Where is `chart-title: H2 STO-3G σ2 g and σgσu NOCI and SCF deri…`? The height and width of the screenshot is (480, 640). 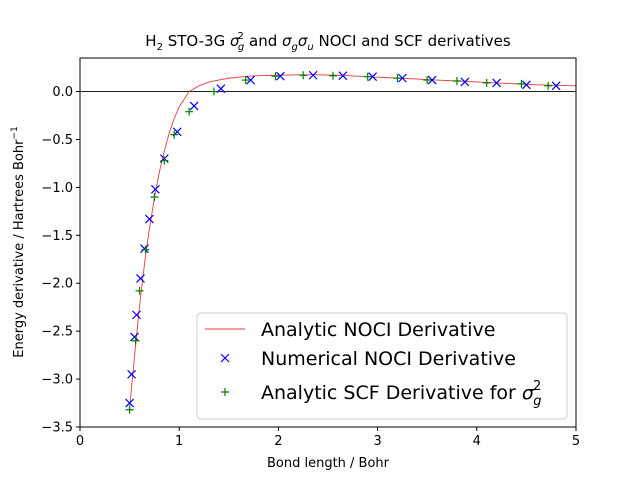
chart-title: H2 STO-3G σ2 g and σgσu NOCI and SCF deri… is located at coordinates (328, 42).